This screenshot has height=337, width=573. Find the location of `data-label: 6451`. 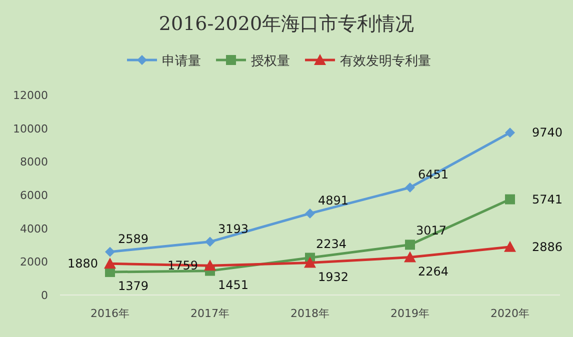

data-label: 6451 is located at coordinates (433, 174).